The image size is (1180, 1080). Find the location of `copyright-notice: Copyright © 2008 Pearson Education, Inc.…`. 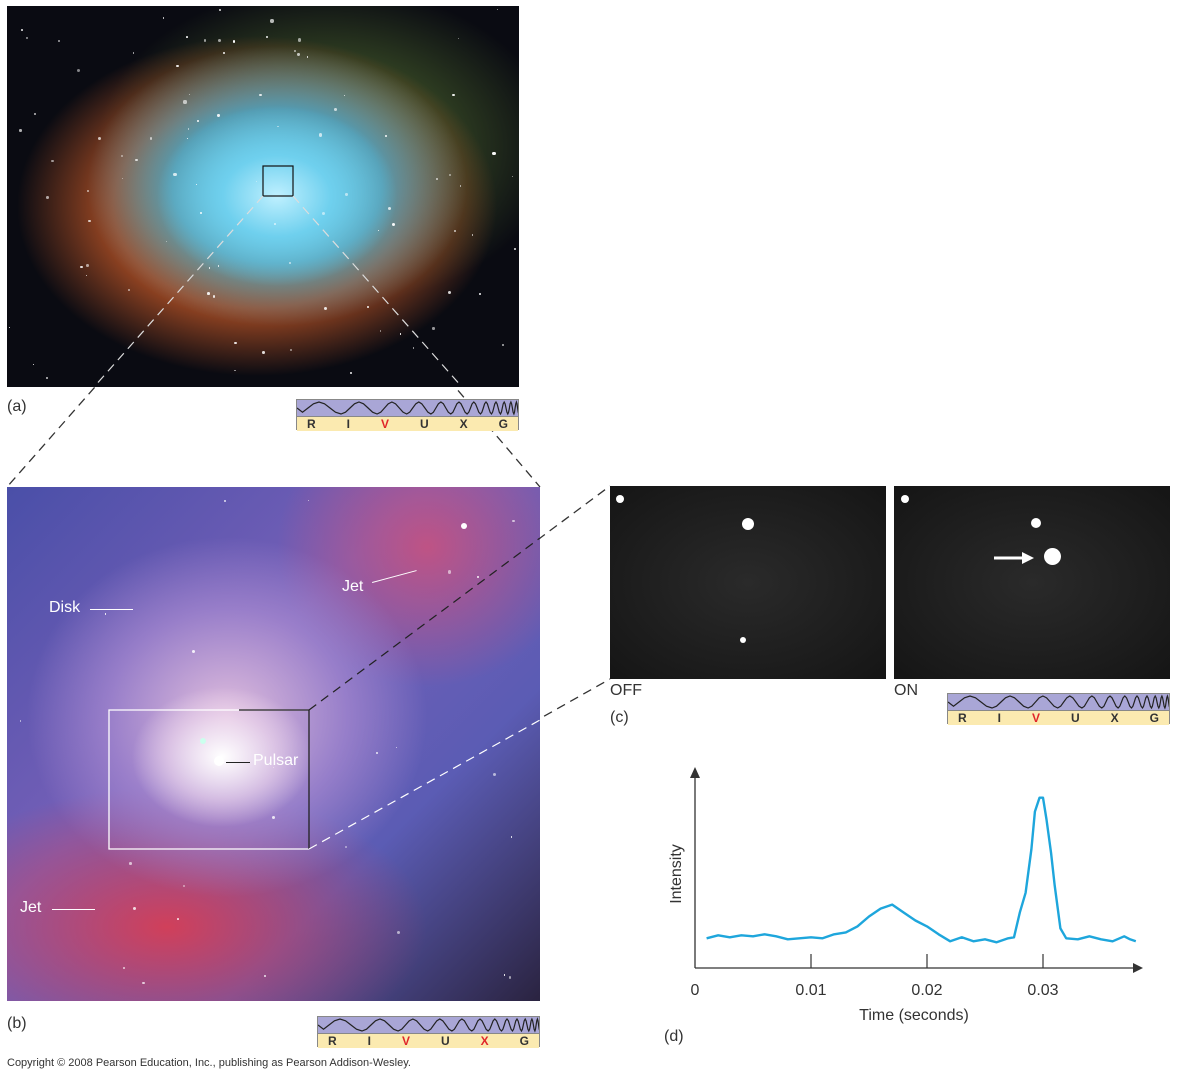

copyright-notice: Copyright © 2008 Pearson Education, Inc.… is located at coordinates (209, 1063).